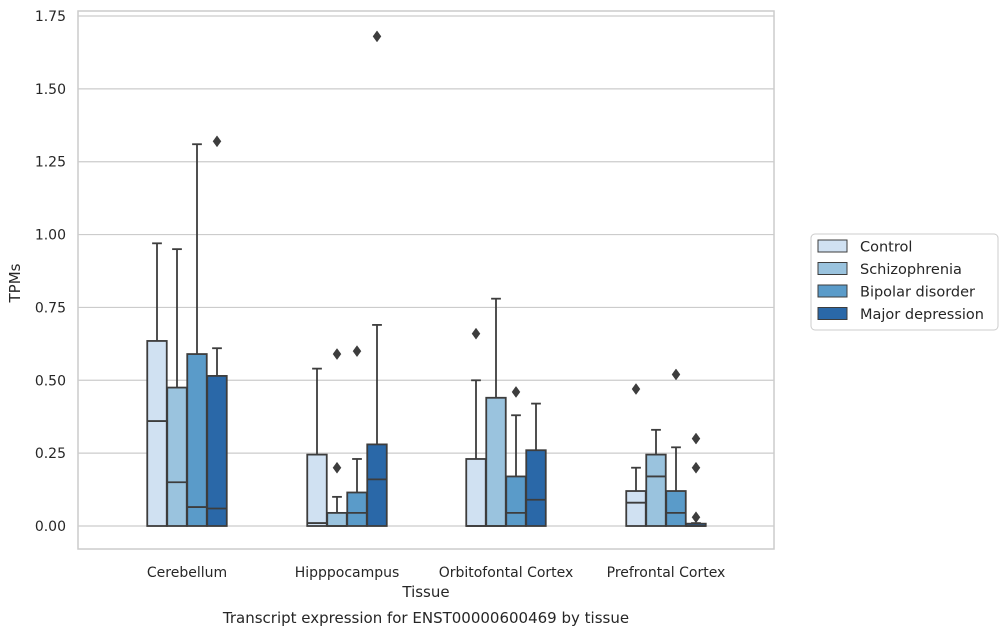 Image resolution: width=1007 pixels, height=636 pixels. I want to click on legend-frame, so click(904, 282).